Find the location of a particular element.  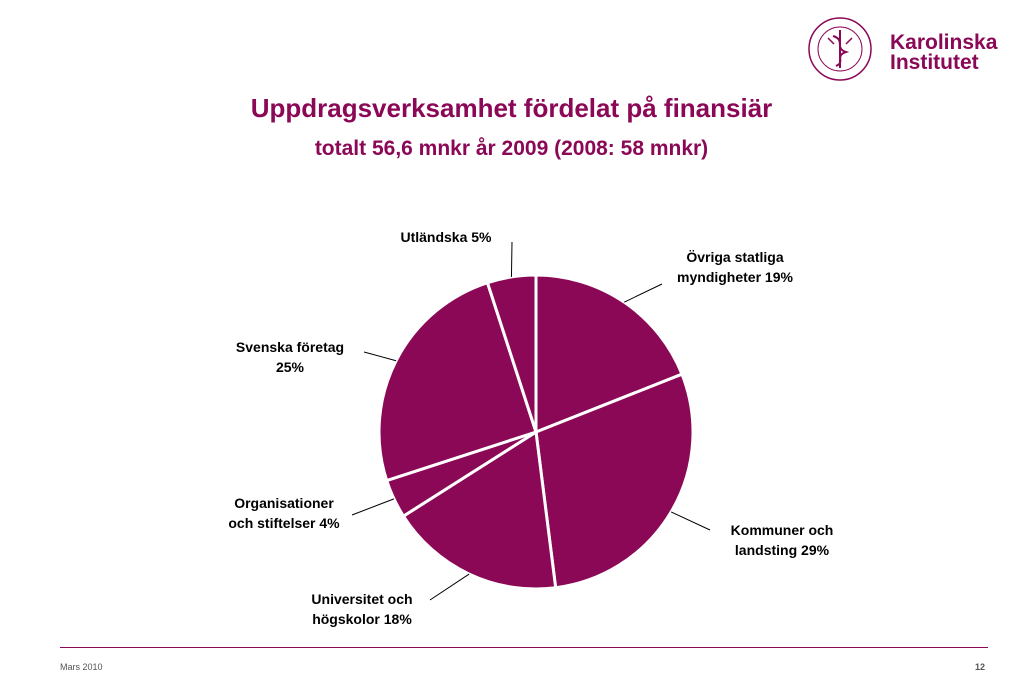

page-number: 12 is located at coordinates (980, 667).